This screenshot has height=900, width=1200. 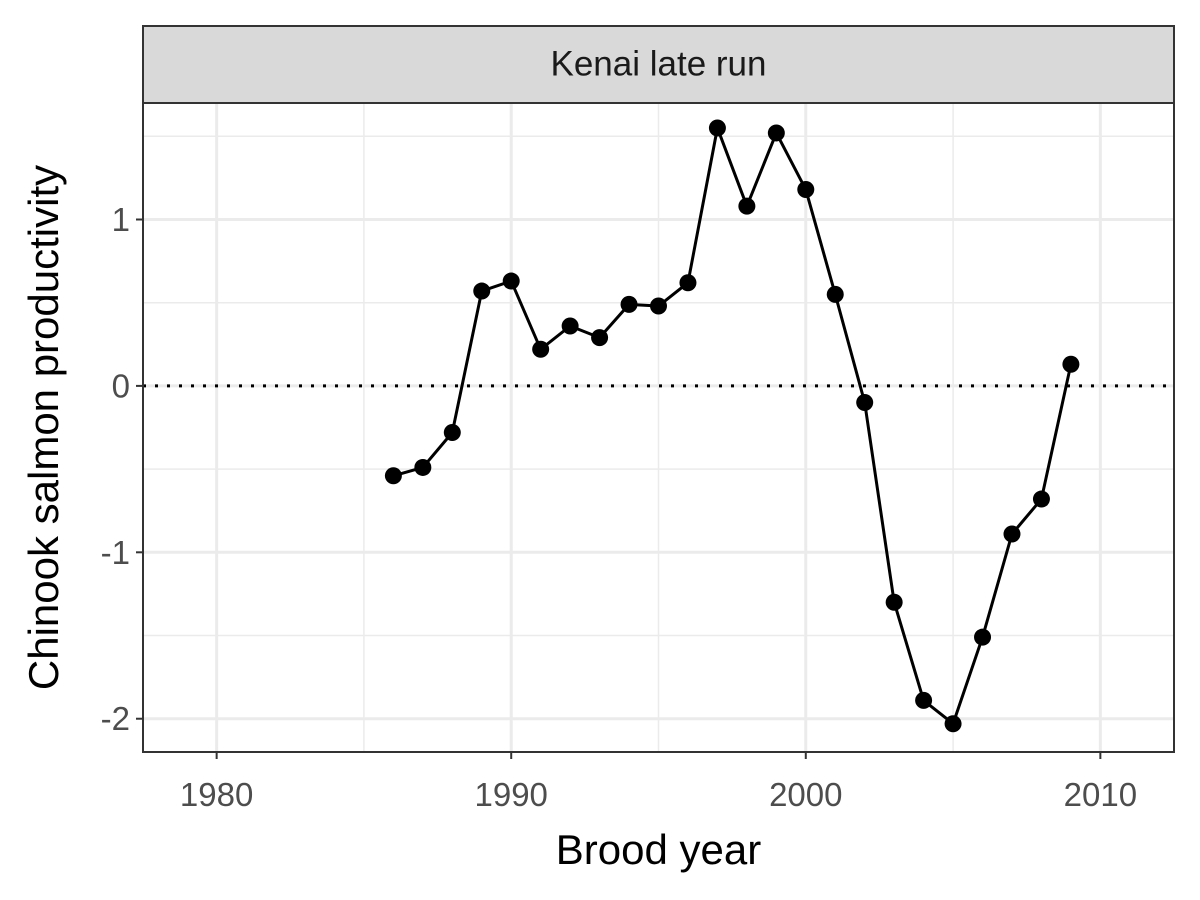 I want to click on x-axis-title: Brood year, so click(x=658, y=849).